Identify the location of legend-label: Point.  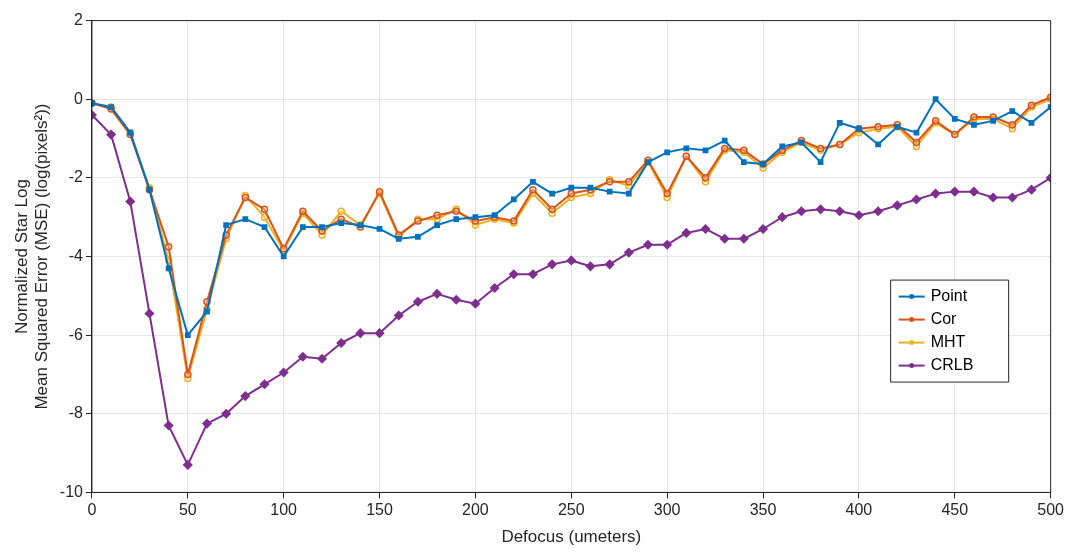
(949, 295).